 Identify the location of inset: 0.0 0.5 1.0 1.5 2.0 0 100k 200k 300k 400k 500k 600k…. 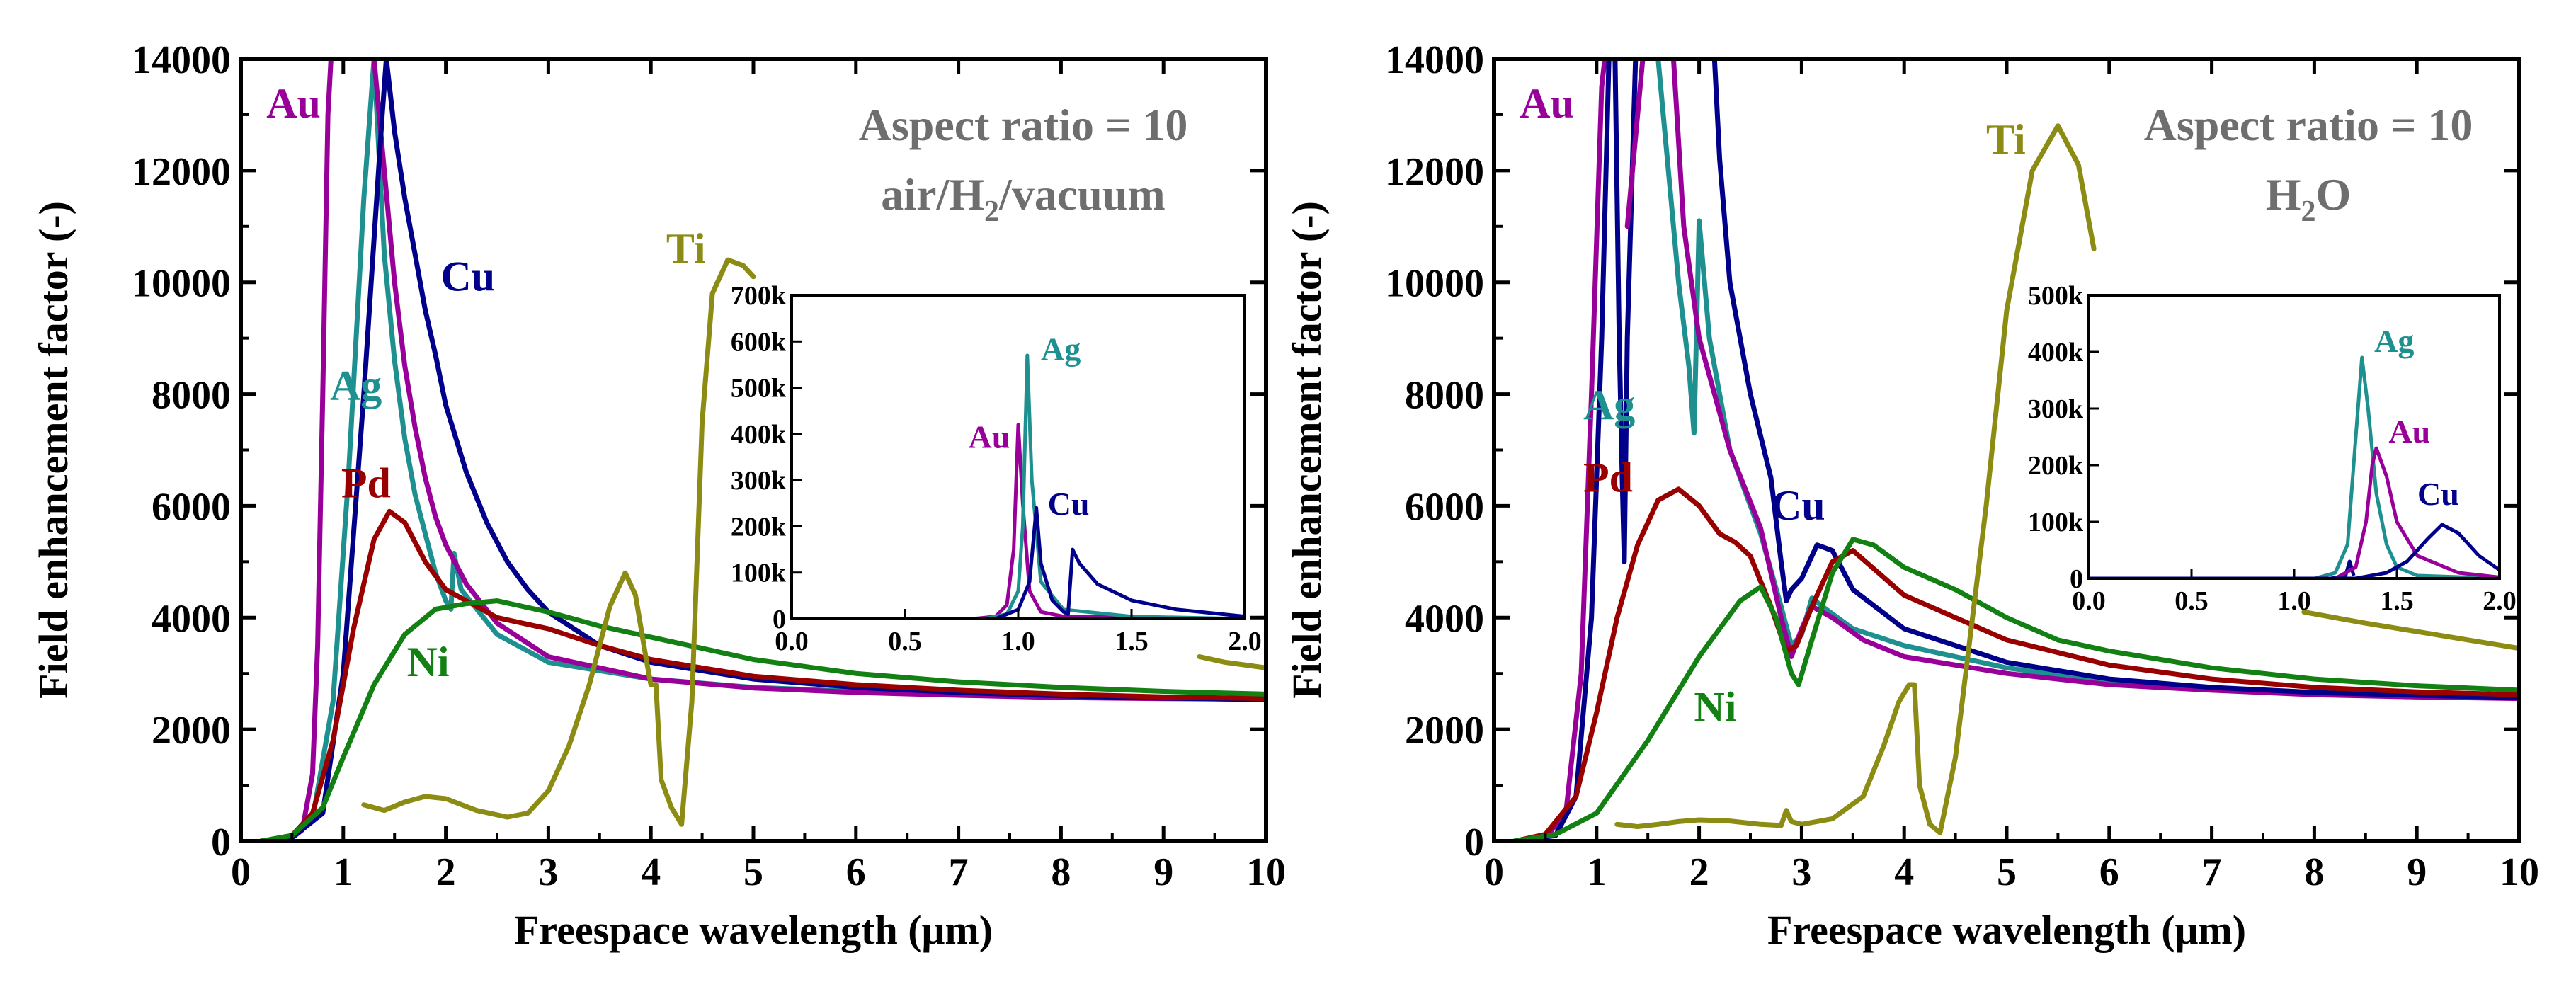
(996, 469).